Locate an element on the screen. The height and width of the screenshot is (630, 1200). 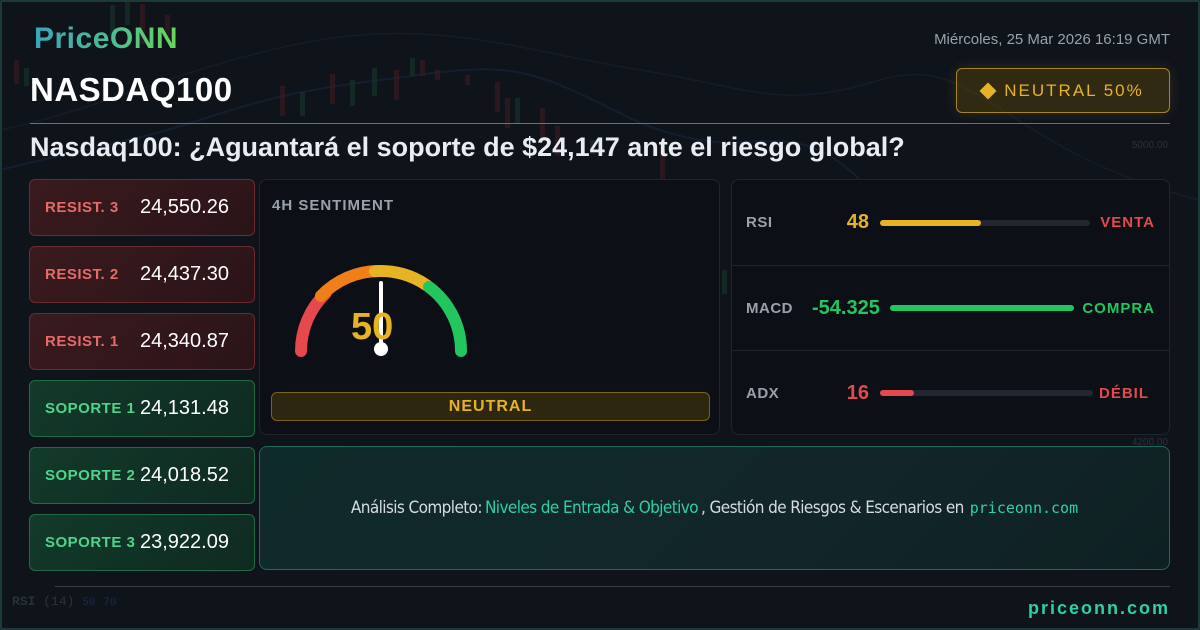
timestamp: Miércoles, 25 Mar 2026 16:19 GMT is located at coordinates (1052, 39).